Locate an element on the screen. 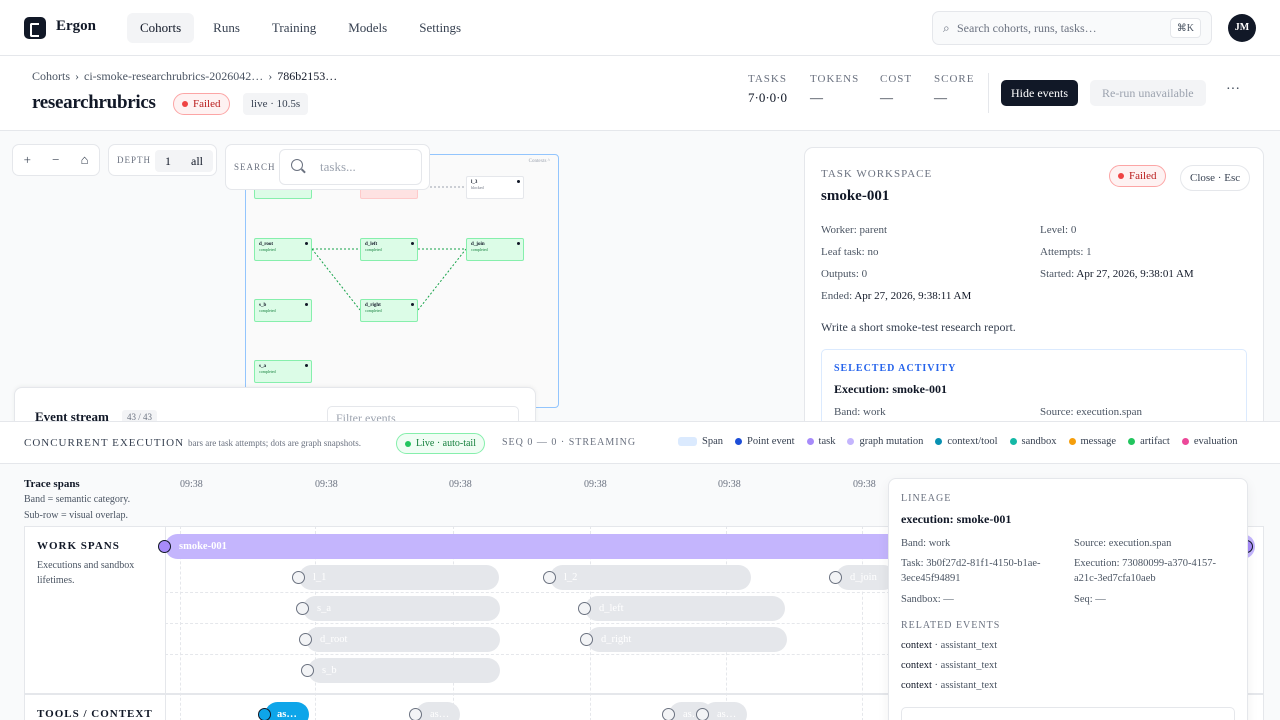 The width and height of the screenshot is (1280, 720). node-name: d_root is located at coordinates (266, 244).